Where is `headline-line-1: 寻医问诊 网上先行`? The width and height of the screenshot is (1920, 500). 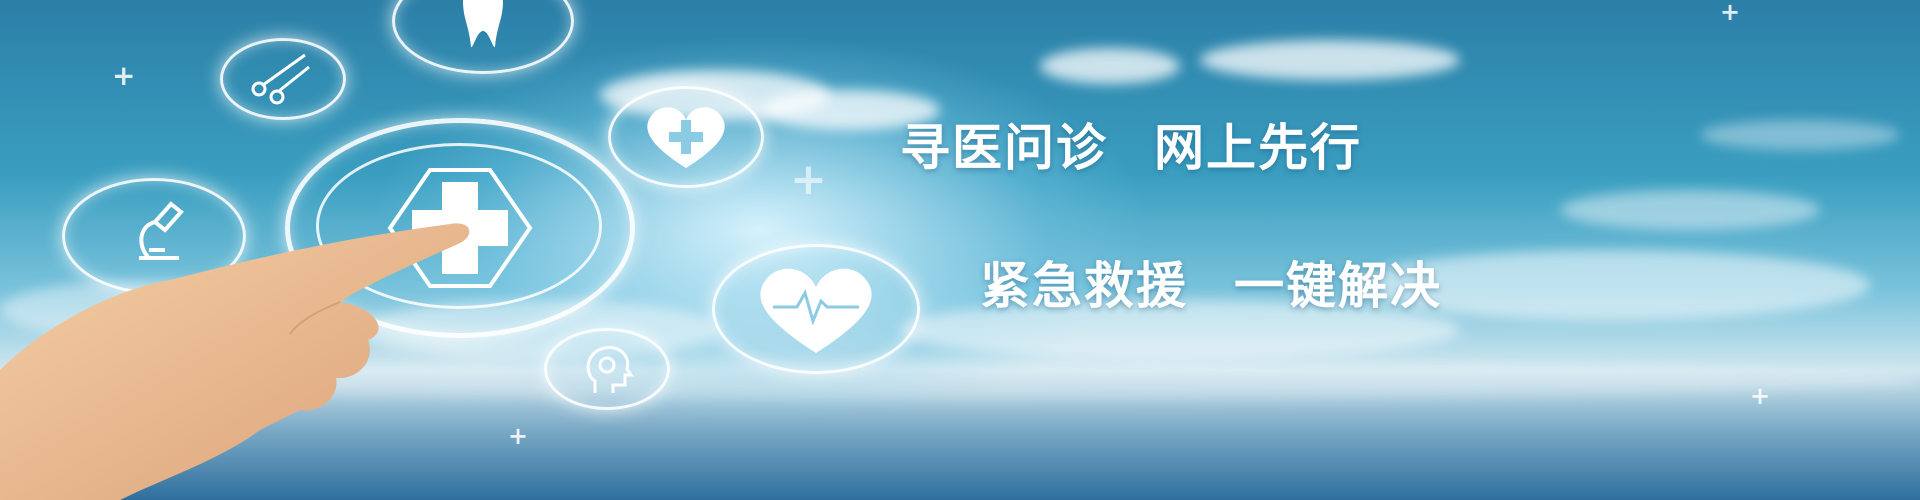
headline-line-1: 寻医问诊 网上先行 is located at coordinates (1131, 144).